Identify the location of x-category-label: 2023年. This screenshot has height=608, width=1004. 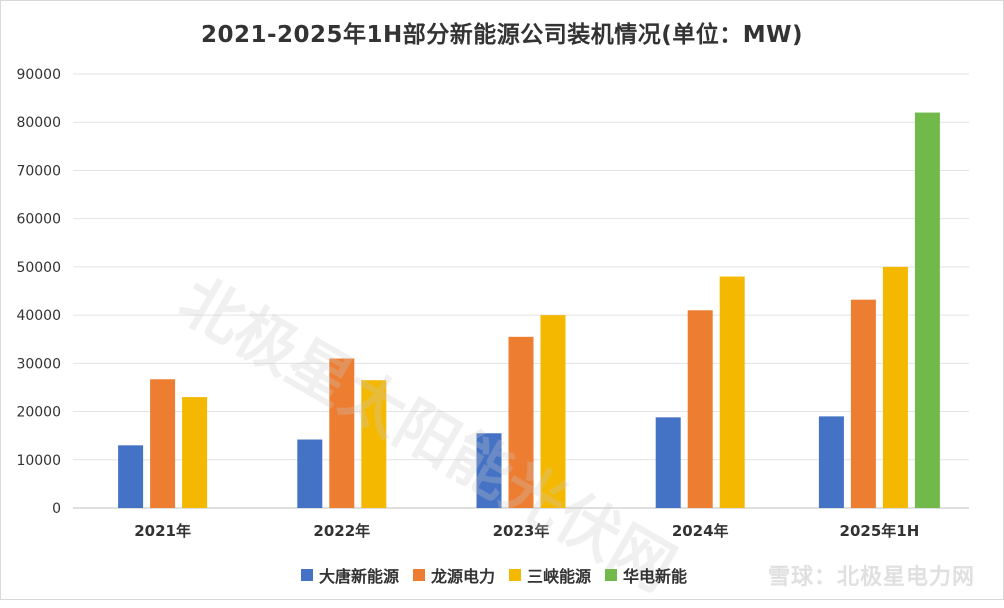
(521, 531).